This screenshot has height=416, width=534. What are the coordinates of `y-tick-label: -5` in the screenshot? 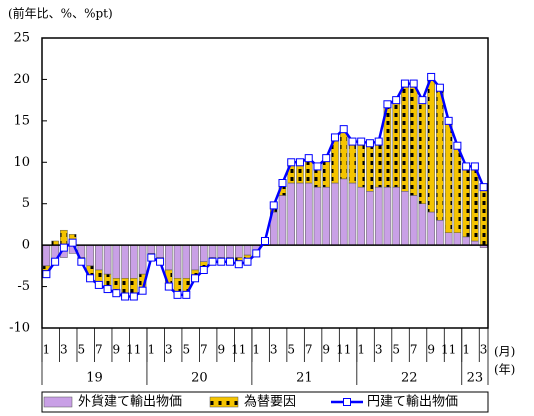 It's located at (23, 286).